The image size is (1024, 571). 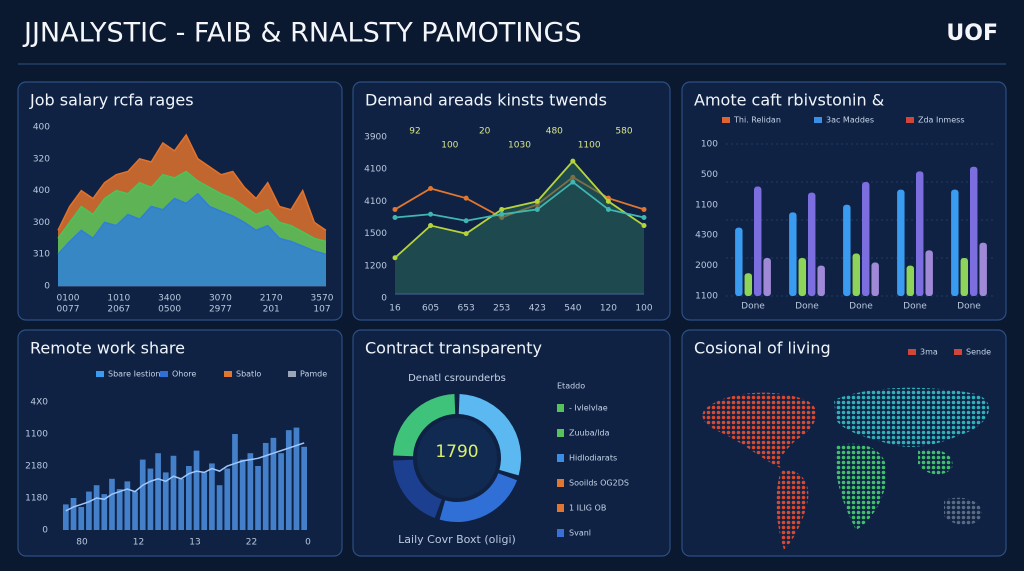 What do you see at coordinates (184, 374) in the screenshot?
I see `legend-label: Ohore` at bounding box center [184, 374].